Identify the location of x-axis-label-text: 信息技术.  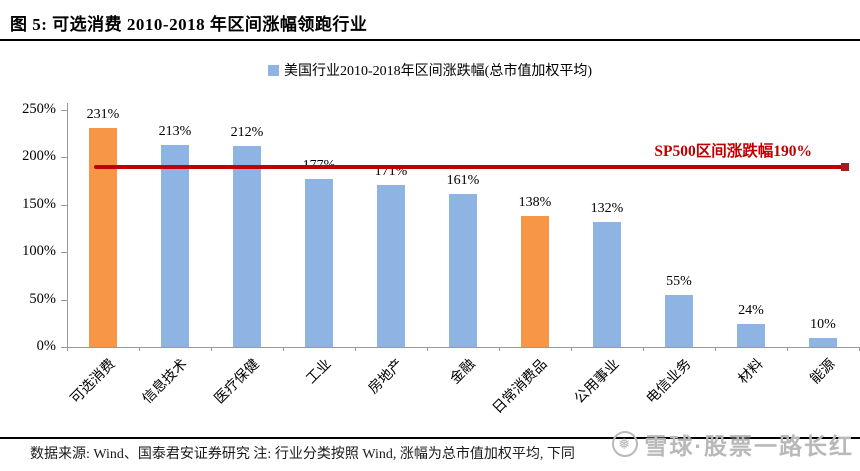
(165, 382).